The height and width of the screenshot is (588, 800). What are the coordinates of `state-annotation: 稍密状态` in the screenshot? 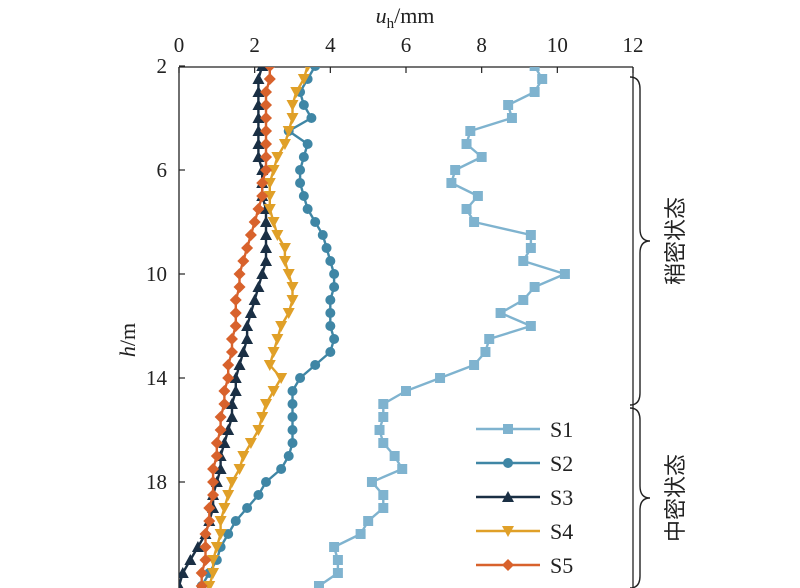 It's located at (659, 241).